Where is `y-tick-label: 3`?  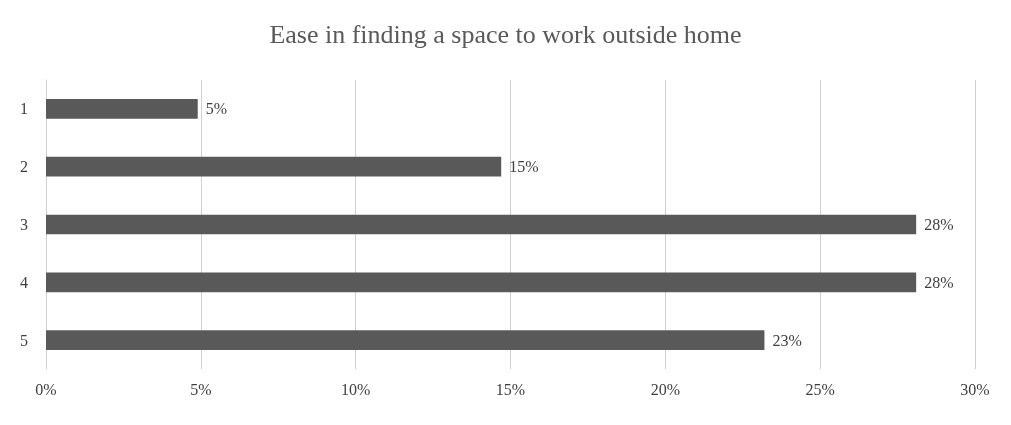 y-tick-label: 3 is located at coordinates (24, 224).